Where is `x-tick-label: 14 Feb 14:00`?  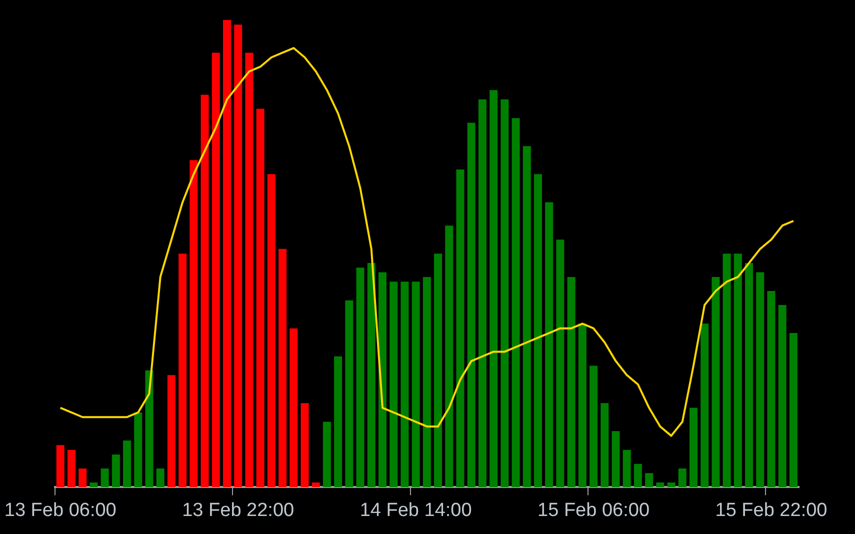
x-tick-label: 14 Feb 14:00 is located at coordinates (416, 510).